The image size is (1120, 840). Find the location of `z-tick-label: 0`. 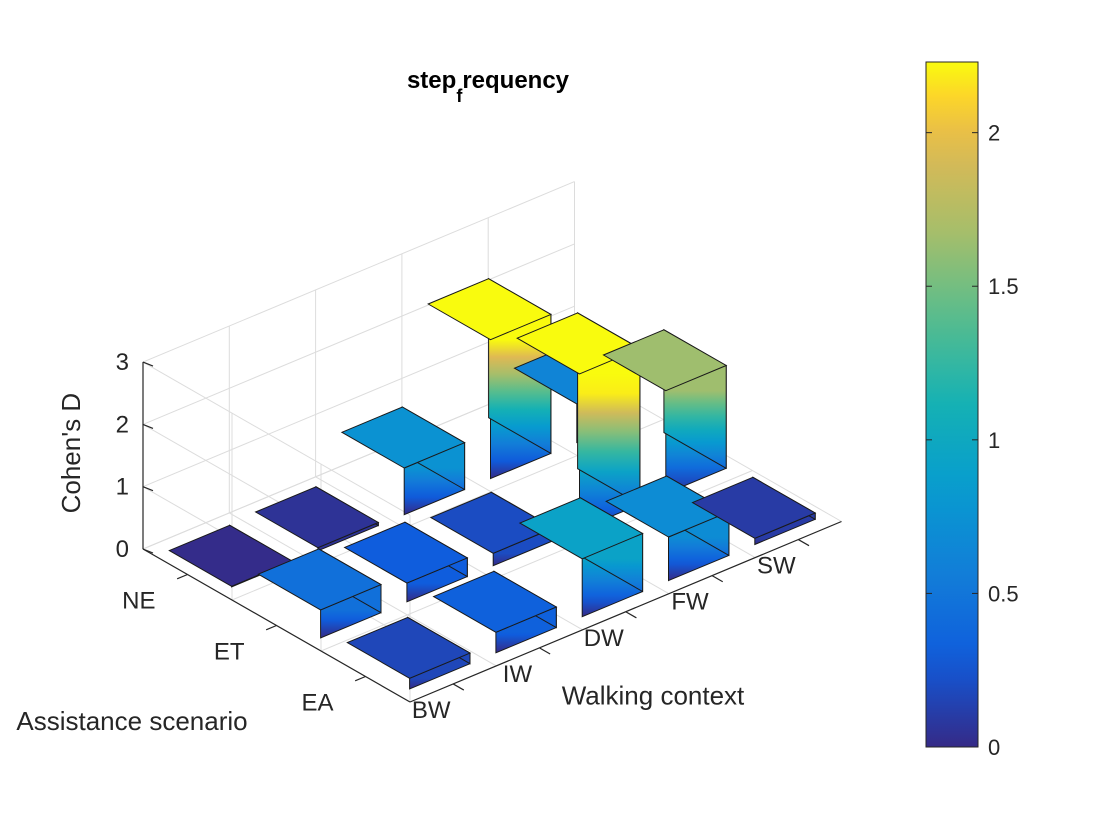

z-tick-label: 0 is located at coordinates (122, 549).